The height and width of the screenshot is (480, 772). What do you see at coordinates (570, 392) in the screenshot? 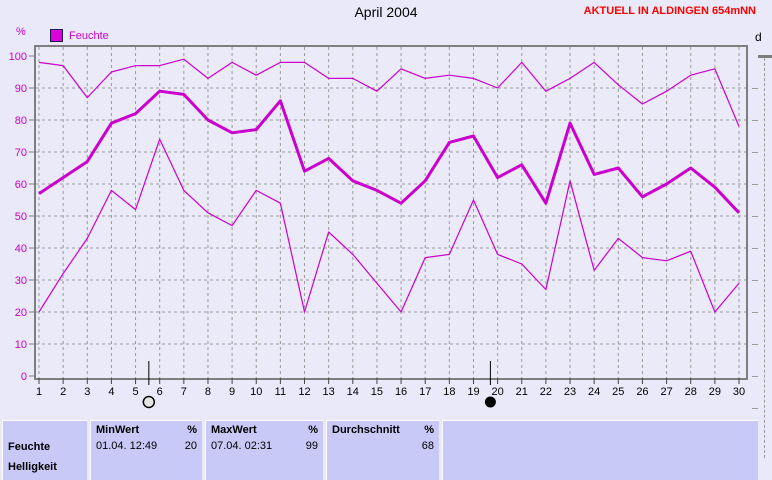
I see `x-axis-day-label: 23` at bounding box center [570, 392].